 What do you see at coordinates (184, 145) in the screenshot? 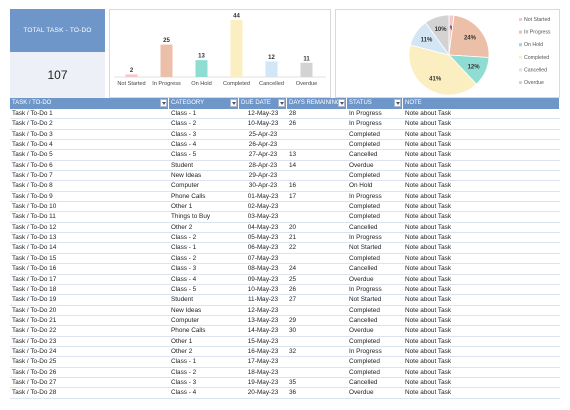
I see `table-cell: Class - 4` at bounding box center [184, 145].